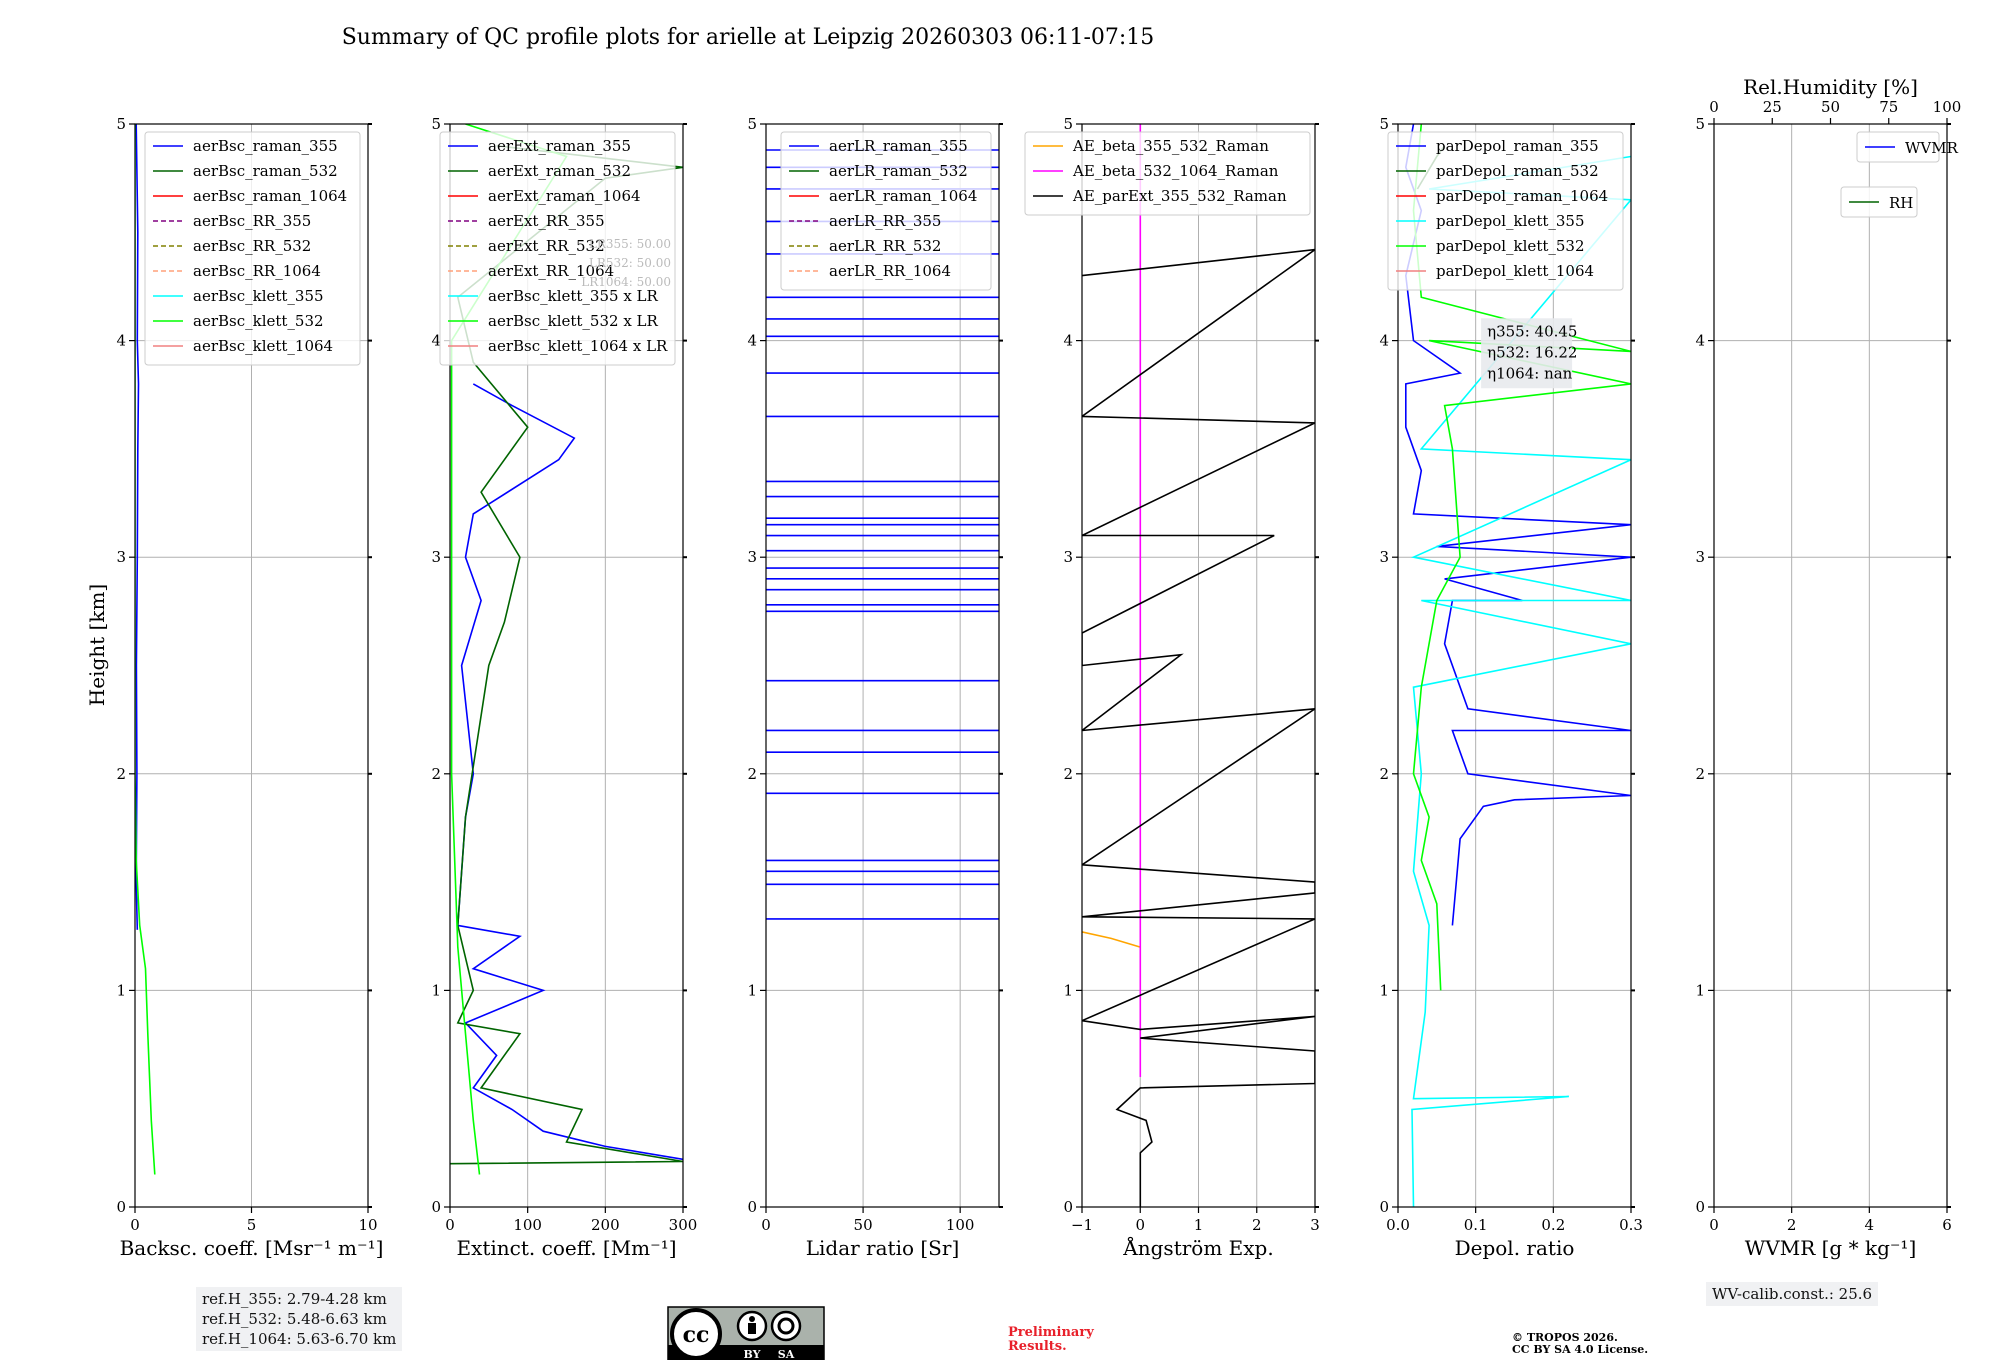 Image resolution: width=2000 pixels, height=1360 pixels. What do you see at coordinates (1179, 196) in the screenshot?
I see `legend-label: AE_parExt_355_532_Raman` at bounding box center [1179, 196].